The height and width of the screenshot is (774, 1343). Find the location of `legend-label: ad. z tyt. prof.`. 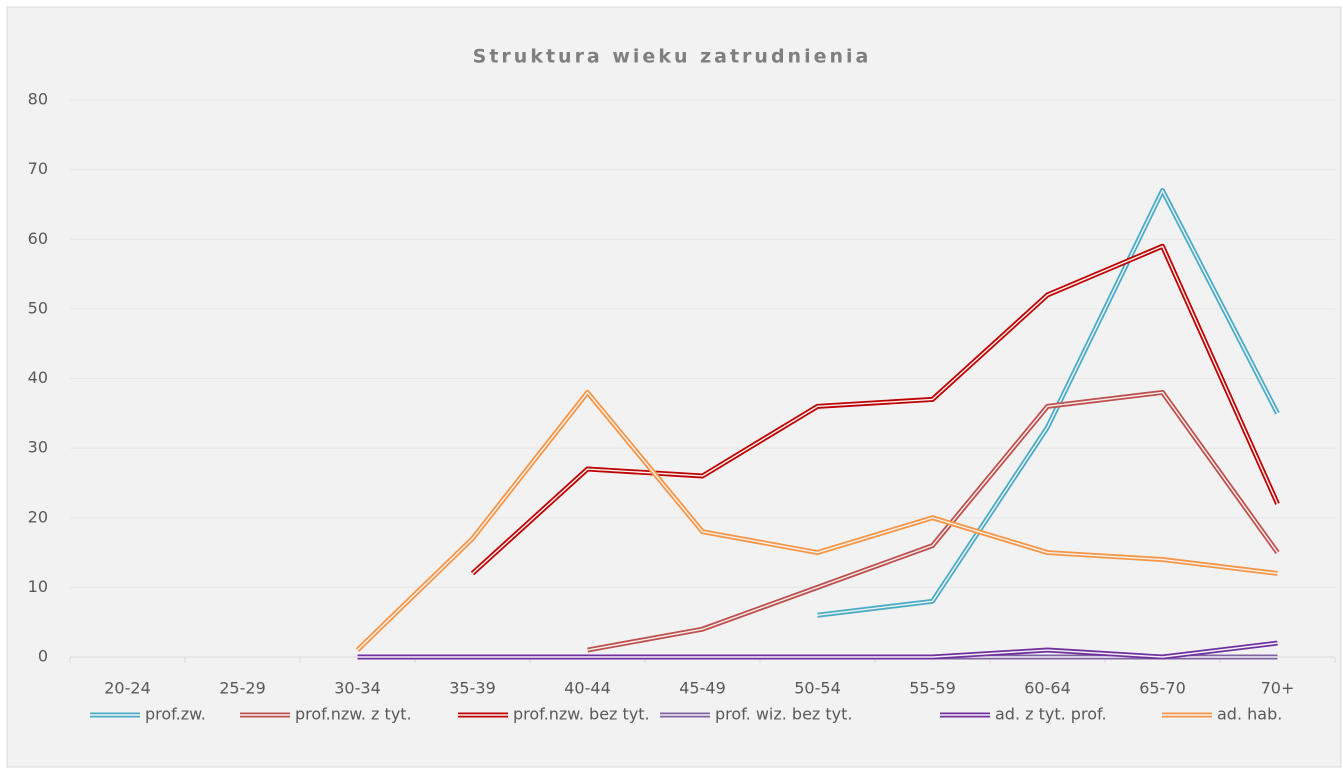

legend-label: ad. z tyt. prof. is located at coordinates (1051, 714).